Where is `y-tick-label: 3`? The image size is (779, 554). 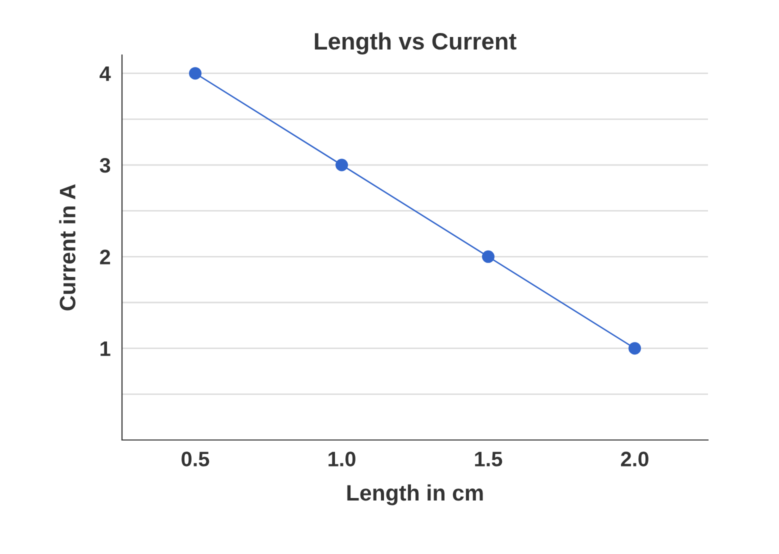
y-tick-label: 3 is located at coordinates (105, 165).